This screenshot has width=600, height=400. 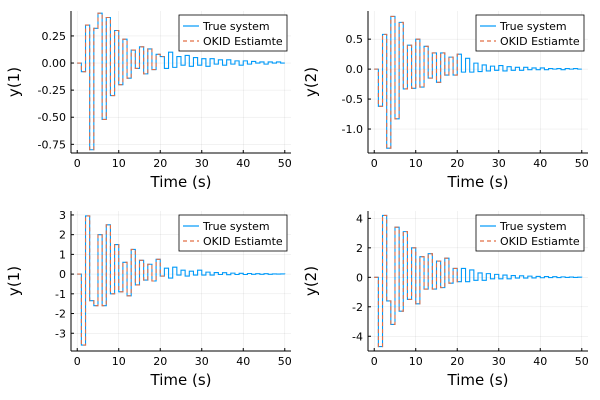 I want to click on y-tick-label: -1, so click(x=60, y=294).